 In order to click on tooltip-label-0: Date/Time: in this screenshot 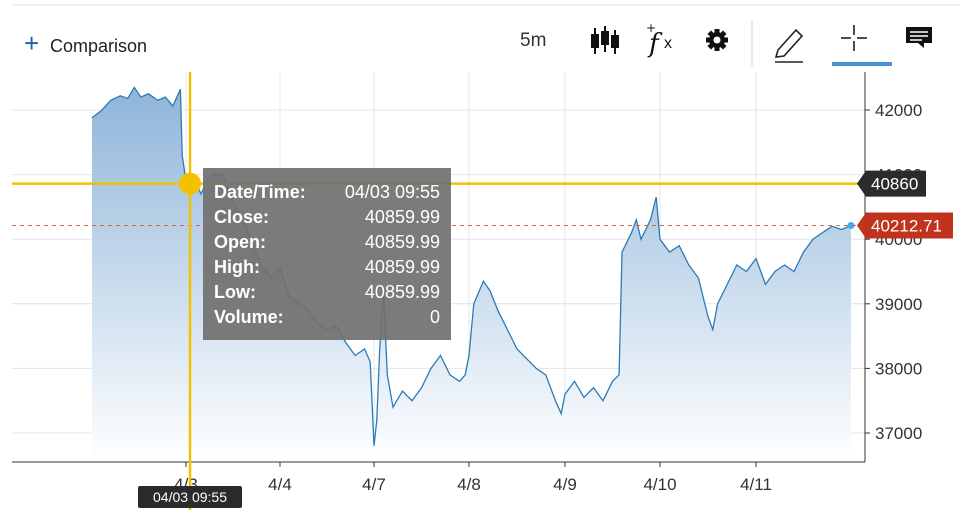, I will do `click(260, 192)`.